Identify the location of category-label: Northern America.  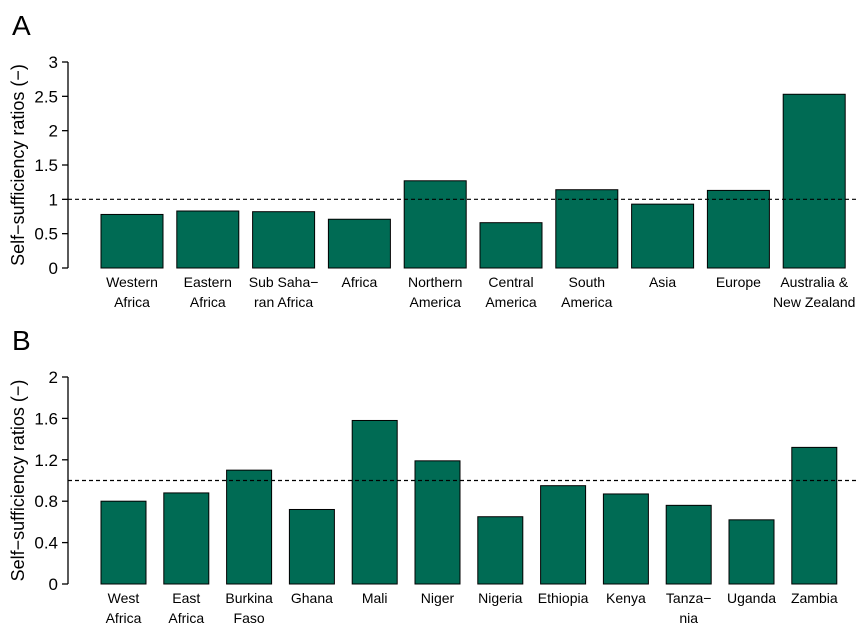
(435, 292).